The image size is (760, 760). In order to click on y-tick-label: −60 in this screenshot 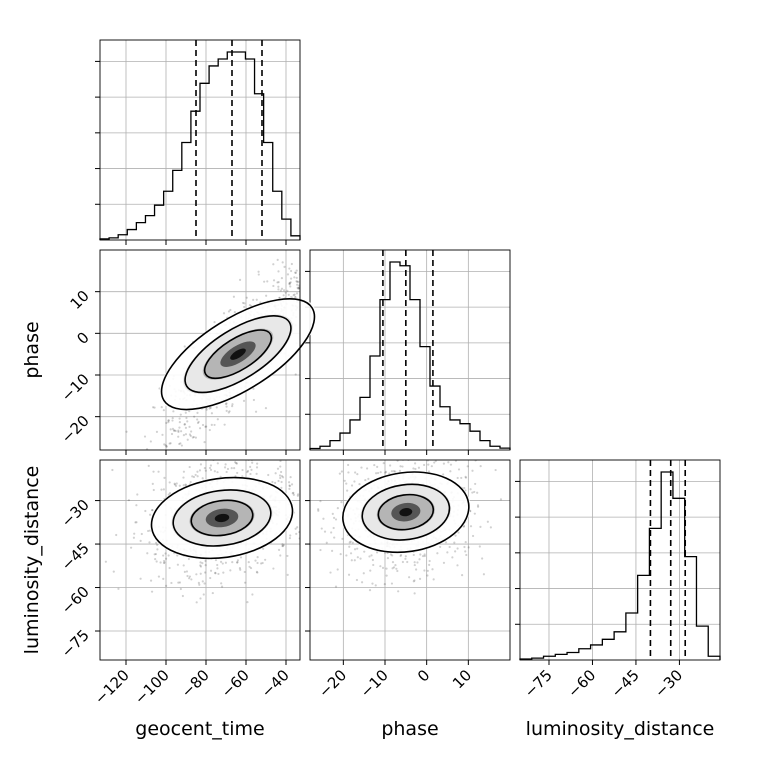, I will do `click(75, 600)`.